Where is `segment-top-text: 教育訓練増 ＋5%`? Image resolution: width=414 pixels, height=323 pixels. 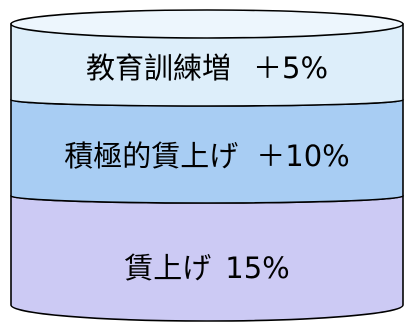 segment-top-text: 教育訓練増 ＋5% is located at coordinates (207, 68).